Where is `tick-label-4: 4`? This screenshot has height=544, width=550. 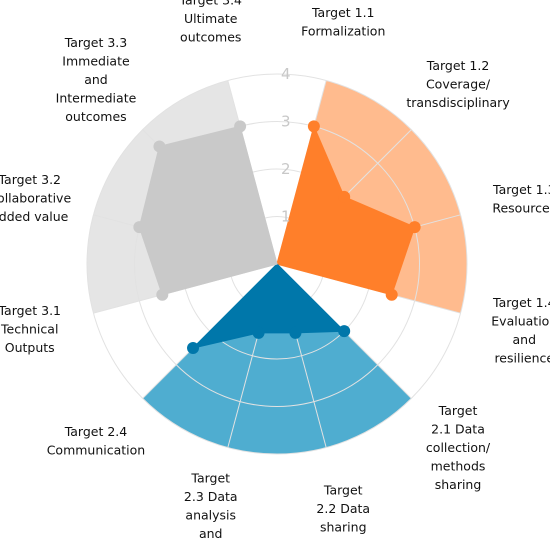 tick-label-4: 4 is located at coordinates (286, 74).